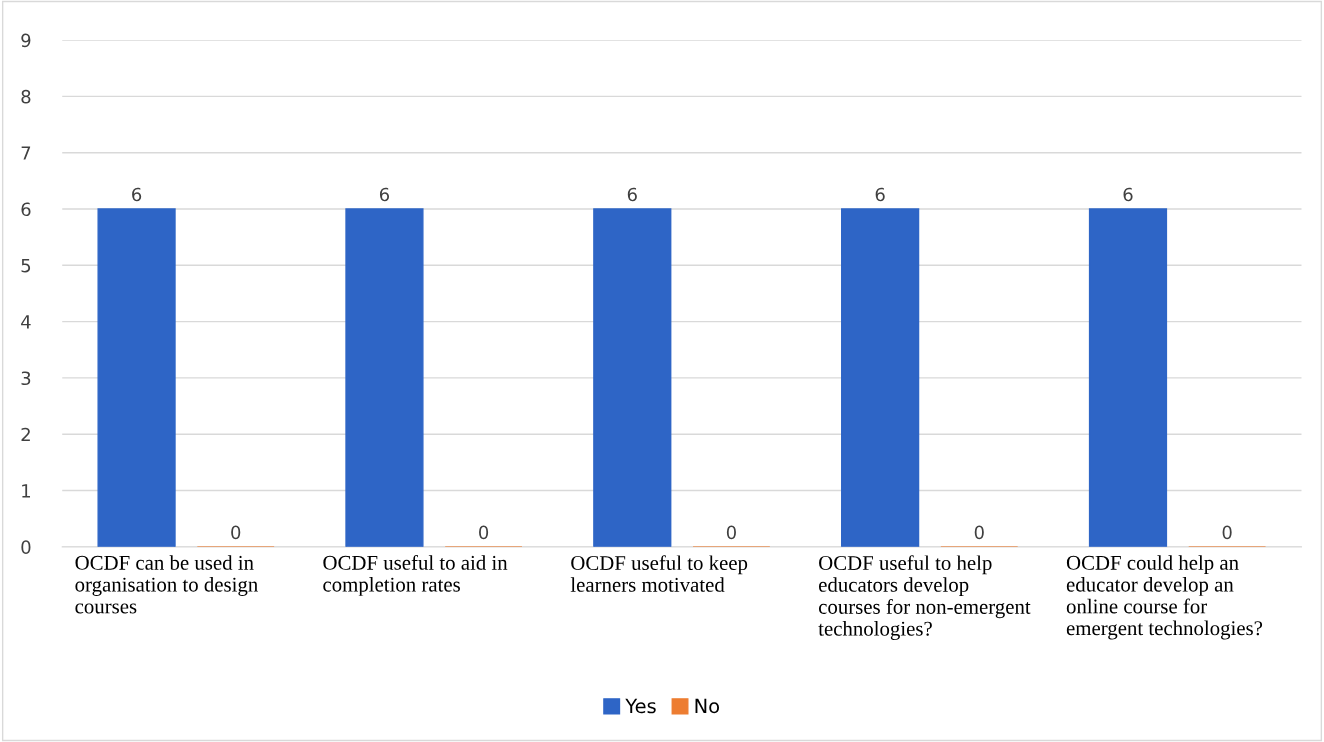 This screenshot has height=742, width=1324. What do you see at coordinates (26, 547) in the screenshot?
I see `y-tick-label: 0` at bounding box center [26, 547].